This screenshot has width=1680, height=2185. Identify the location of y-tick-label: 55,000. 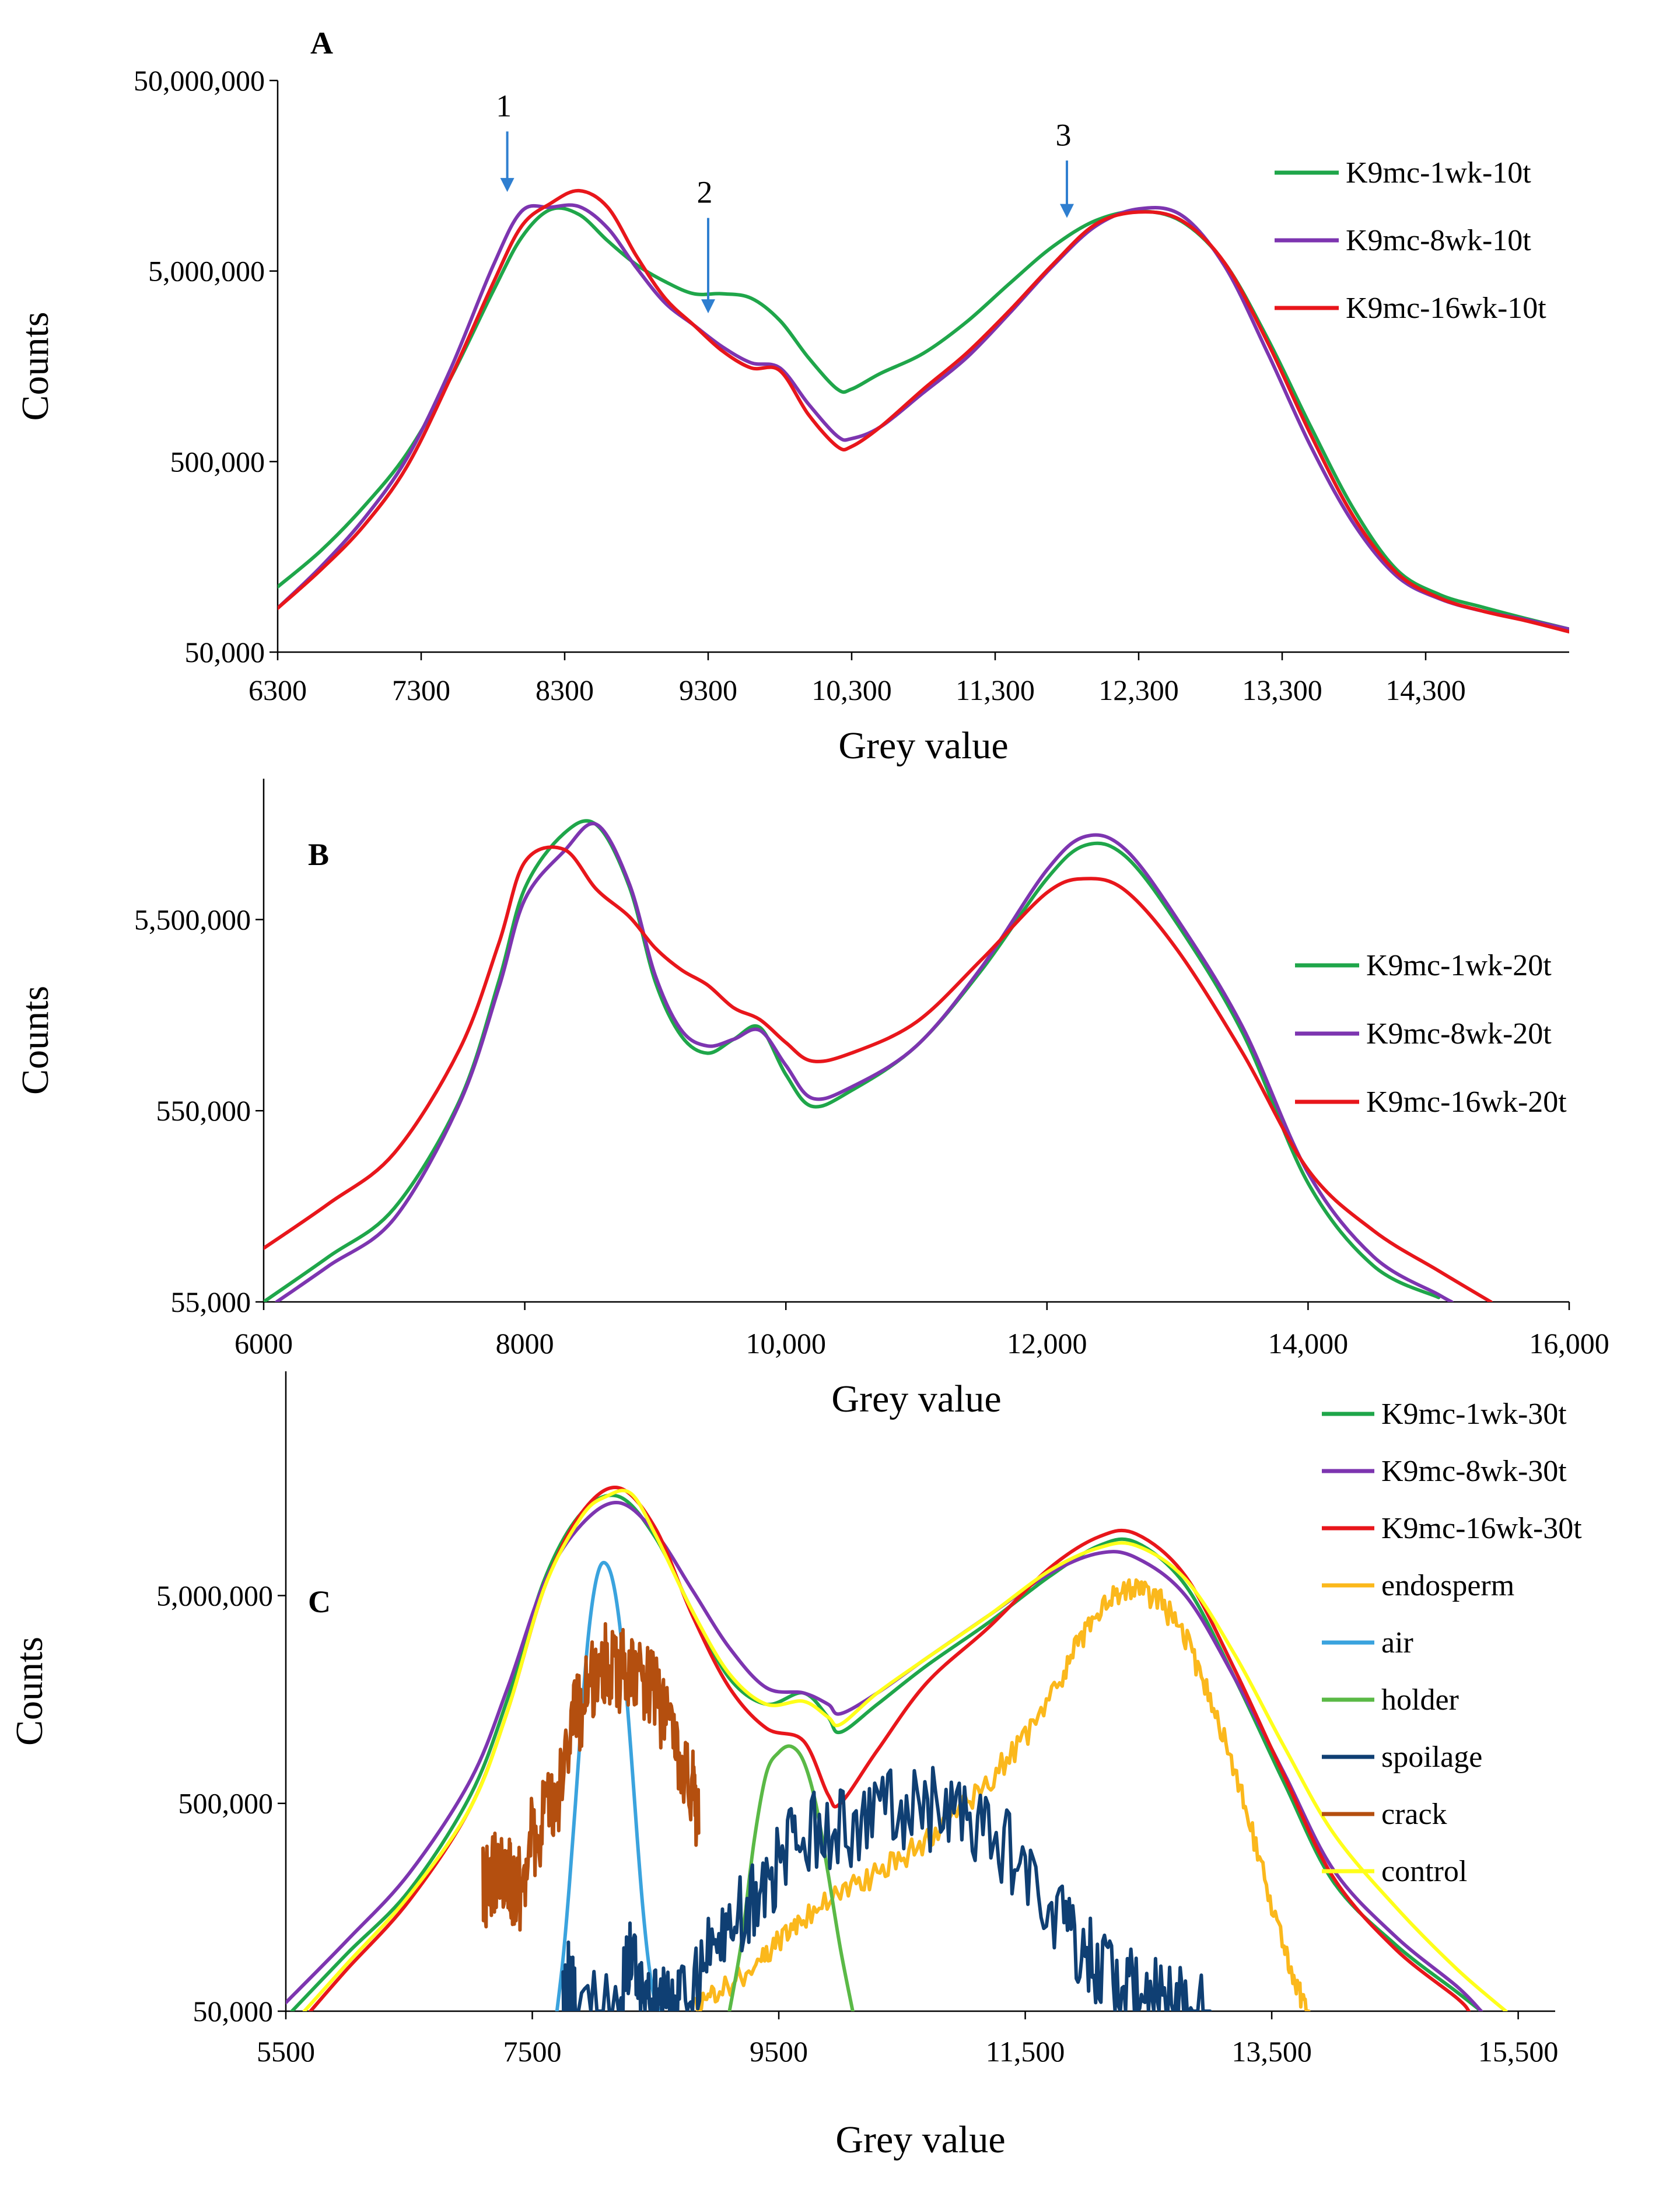
(211, 1302).